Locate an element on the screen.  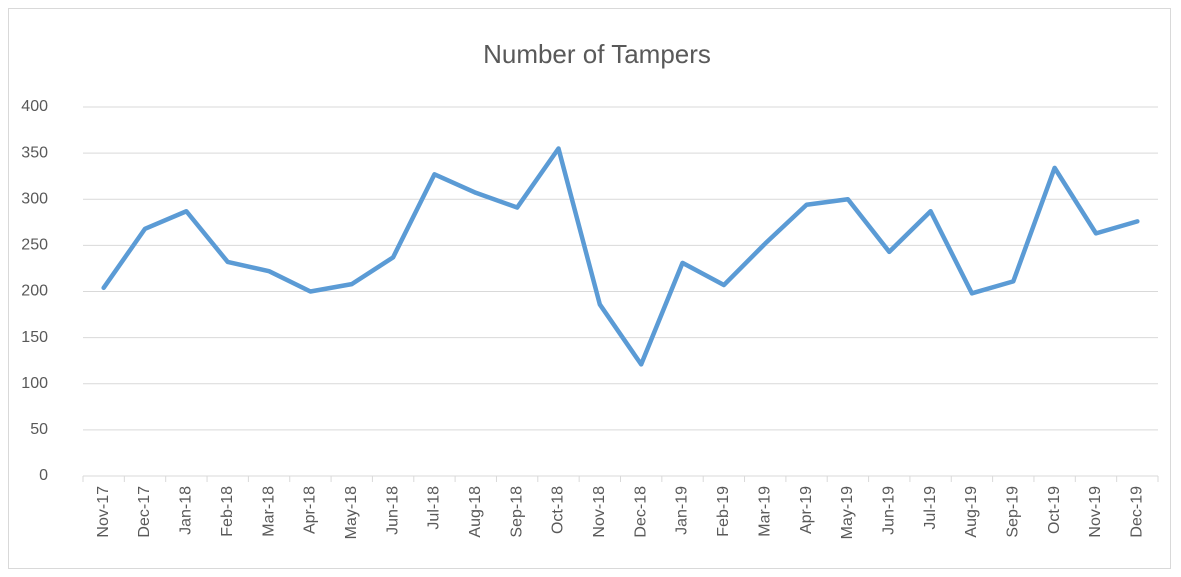
x-tick-label: Apr-19 is located at coordinates (806, 510).